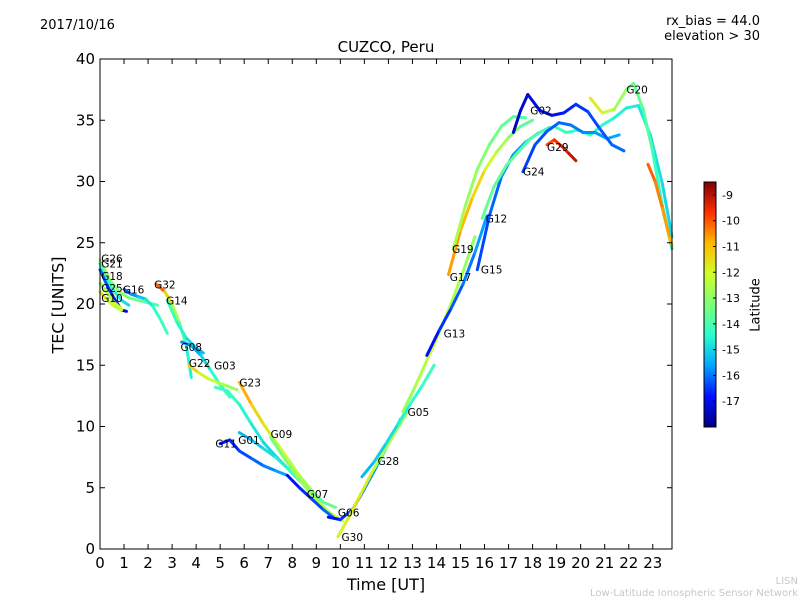 The image size is (800, 604). Describe the element at coordinates (694, 593) in the screenshot. I see `network-long-name: Low-Latitude Ionospheric Sensor Network` at that location.